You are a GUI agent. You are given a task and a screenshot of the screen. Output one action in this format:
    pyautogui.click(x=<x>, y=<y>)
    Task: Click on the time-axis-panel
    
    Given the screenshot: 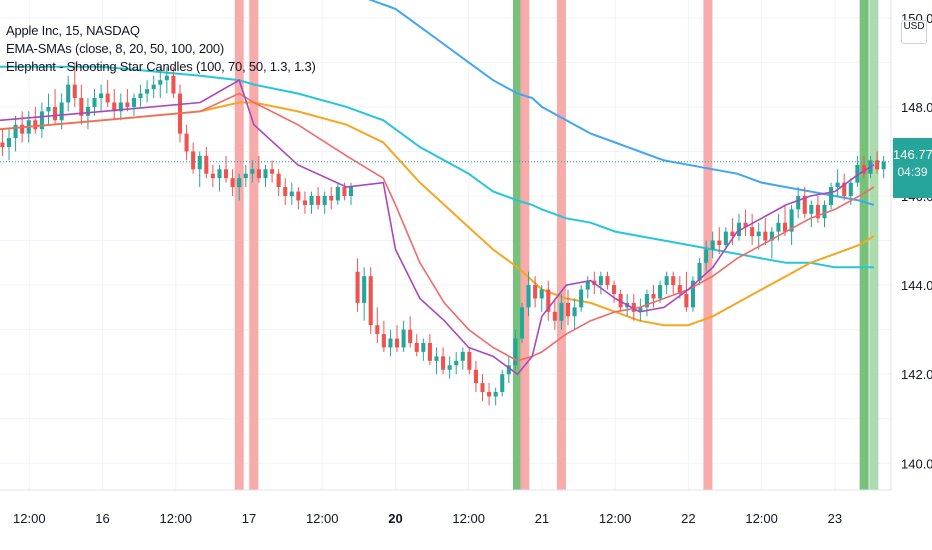 What is the action you would take?
    pyautogui.click(x=466, y=520)
    